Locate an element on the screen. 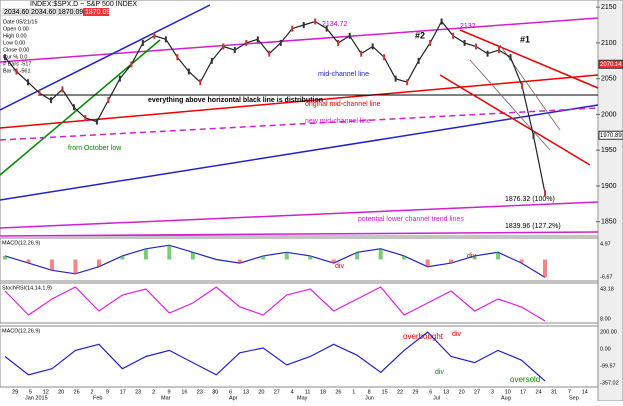 The image size is (623, 406). x-tick-label: 5 is located at coordinates (30, 392).